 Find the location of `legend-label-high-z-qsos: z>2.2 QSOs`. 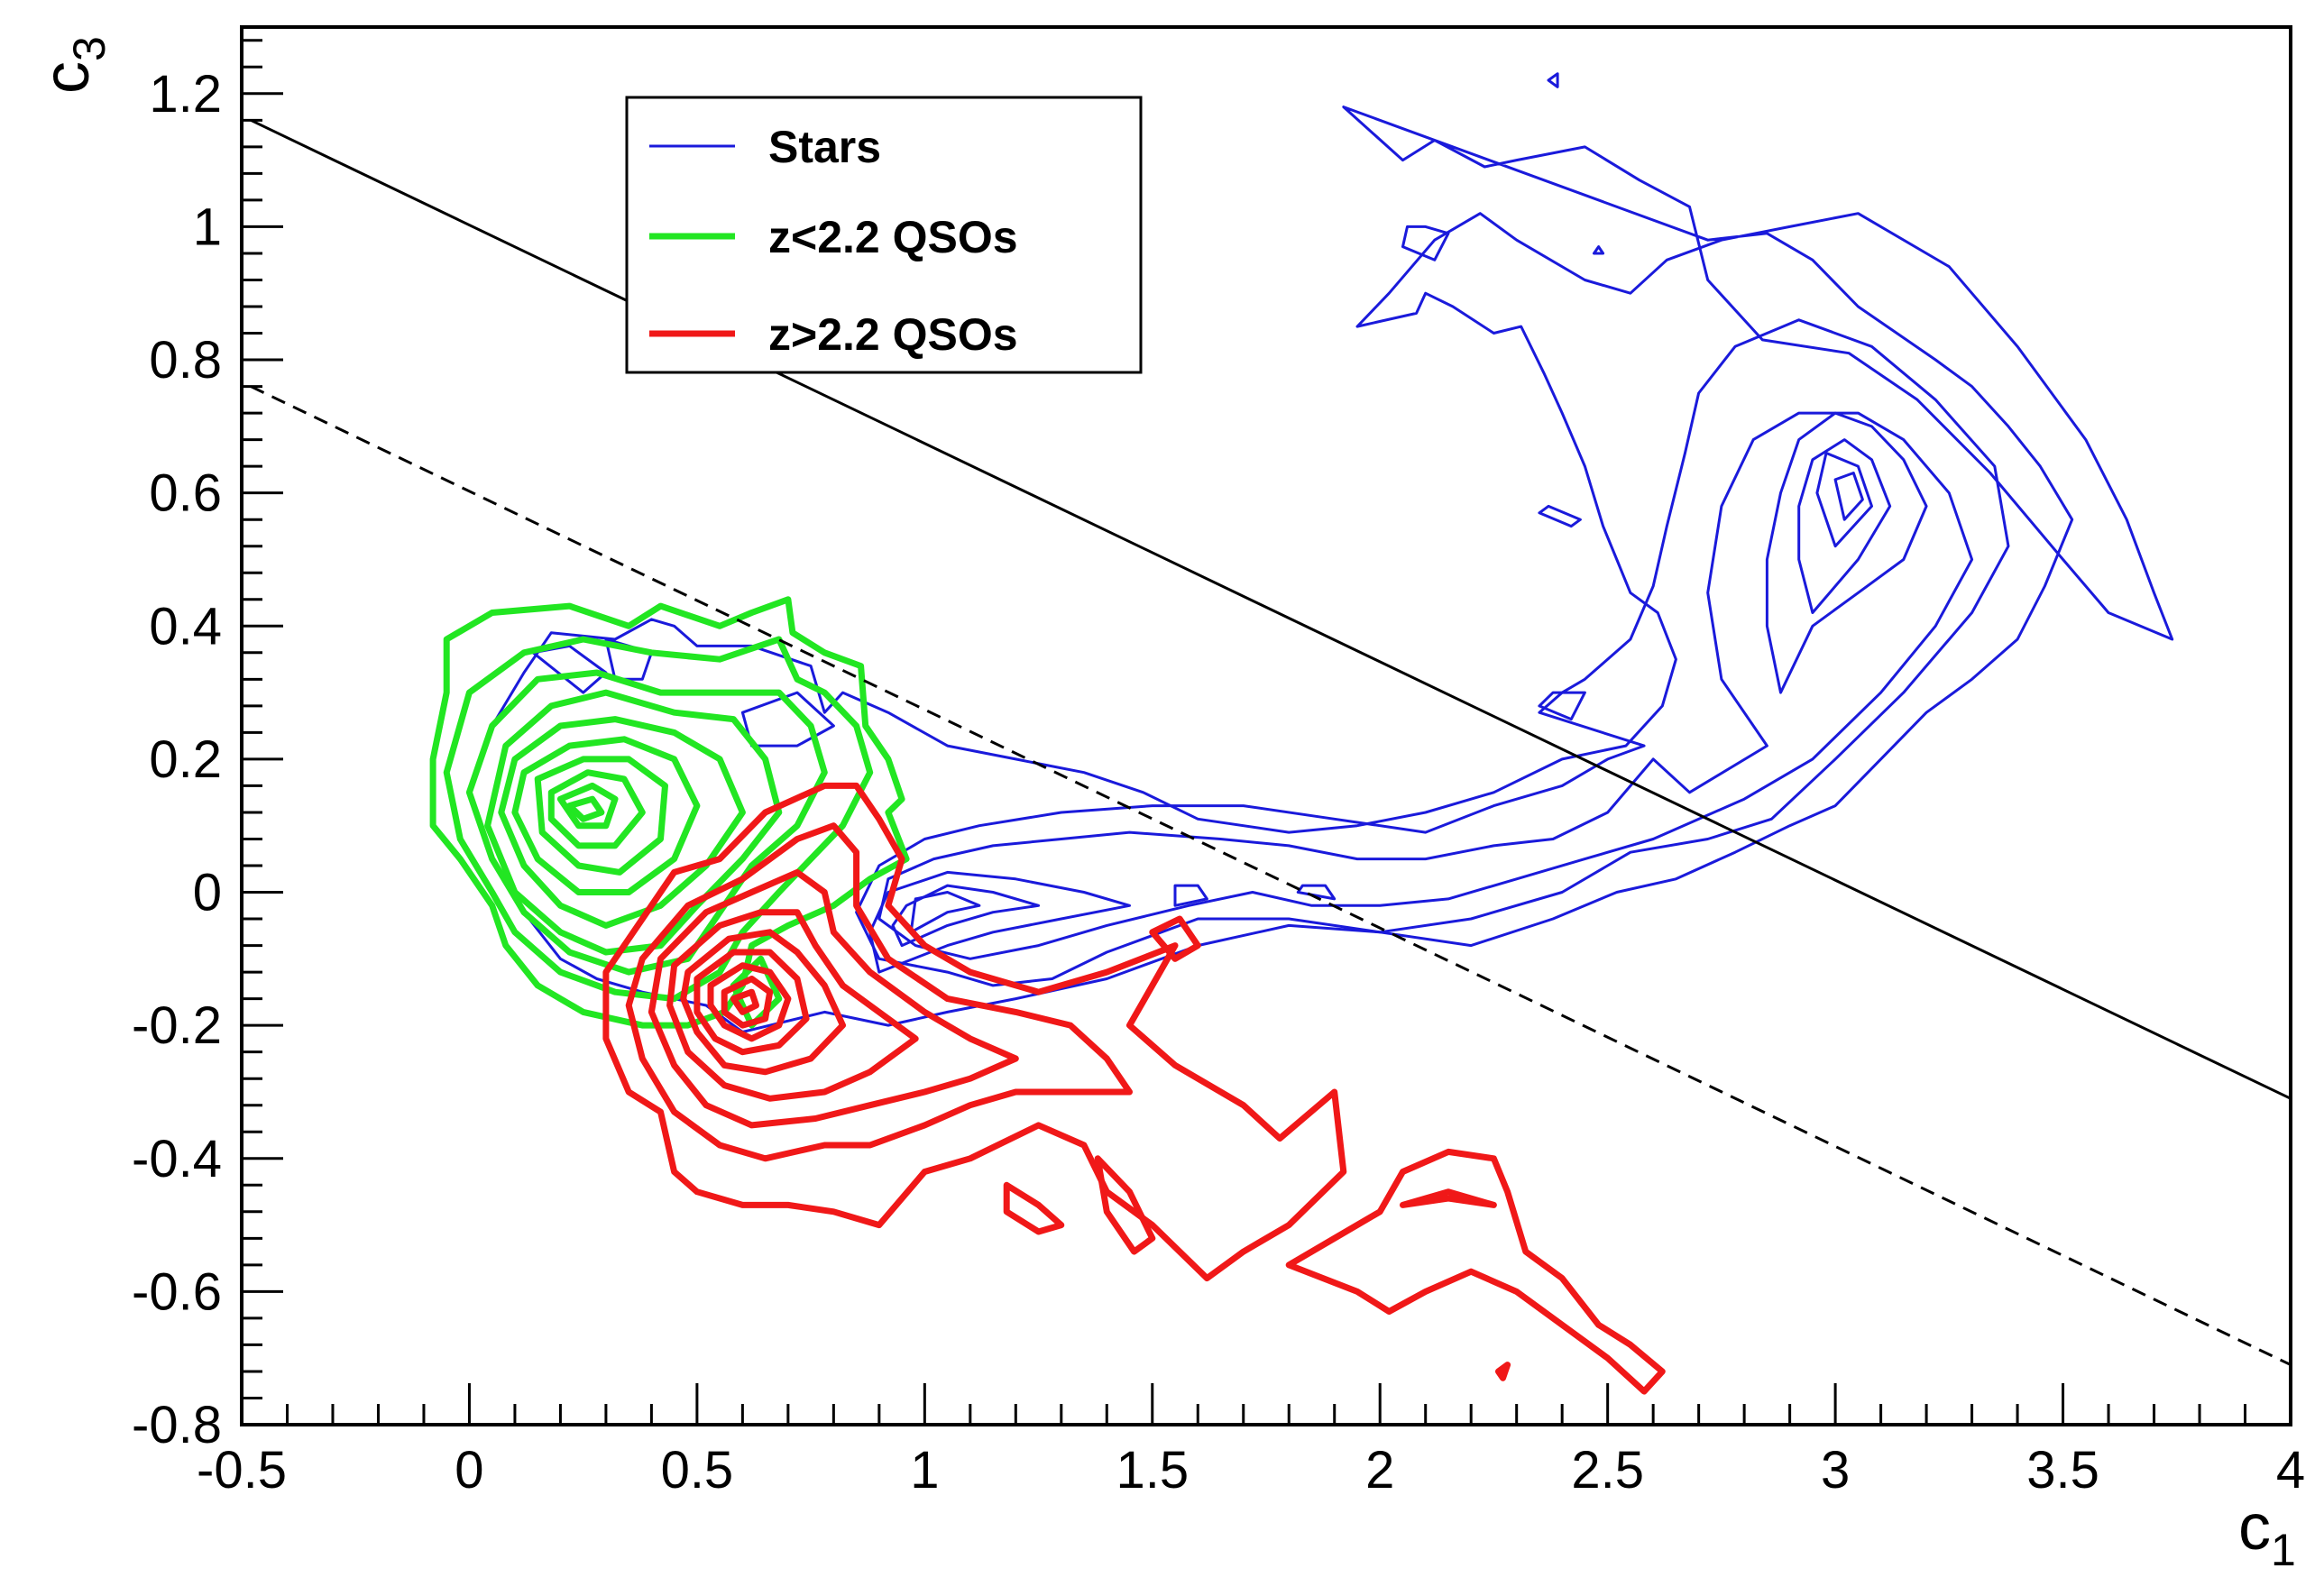

legend-label-high-z-qsos: z>2.2 QSOs is located at coordinates (893, 334).